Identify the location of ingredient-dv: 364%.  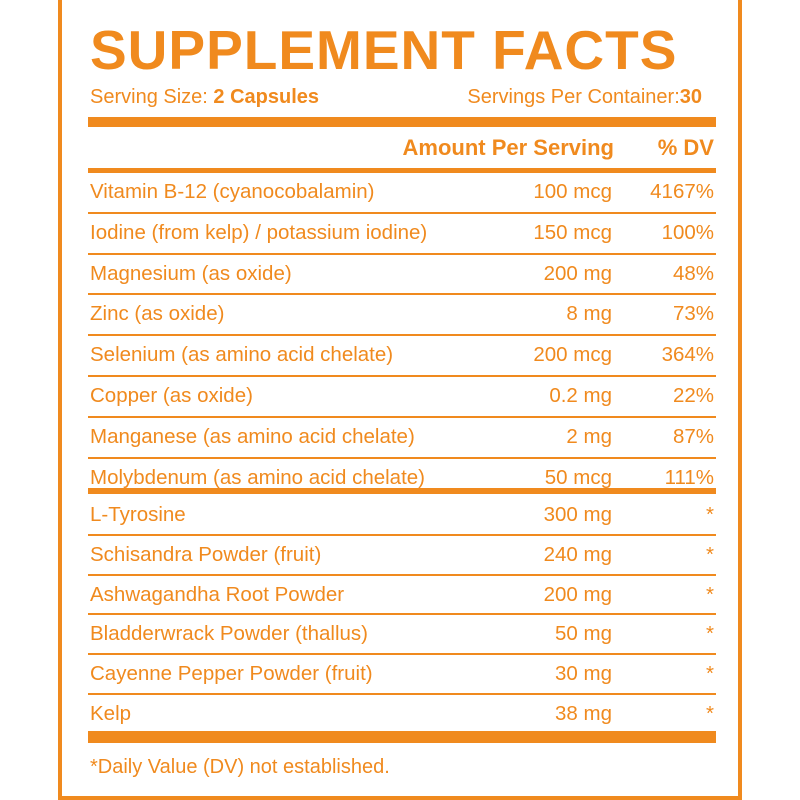
(687, 355).